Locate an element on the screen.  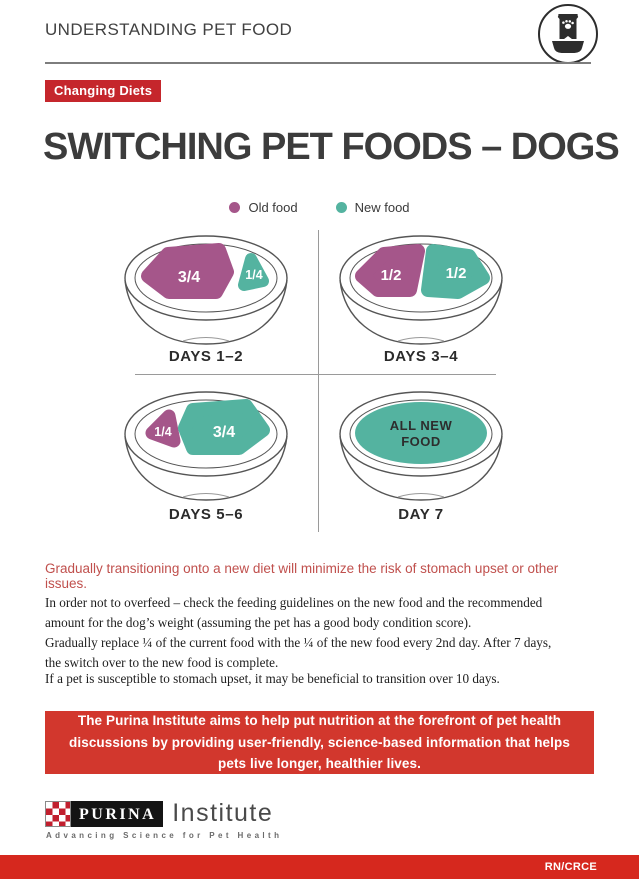
logo-tagline: Advancing Science for Pet Health is located at coordinates (164, 835).